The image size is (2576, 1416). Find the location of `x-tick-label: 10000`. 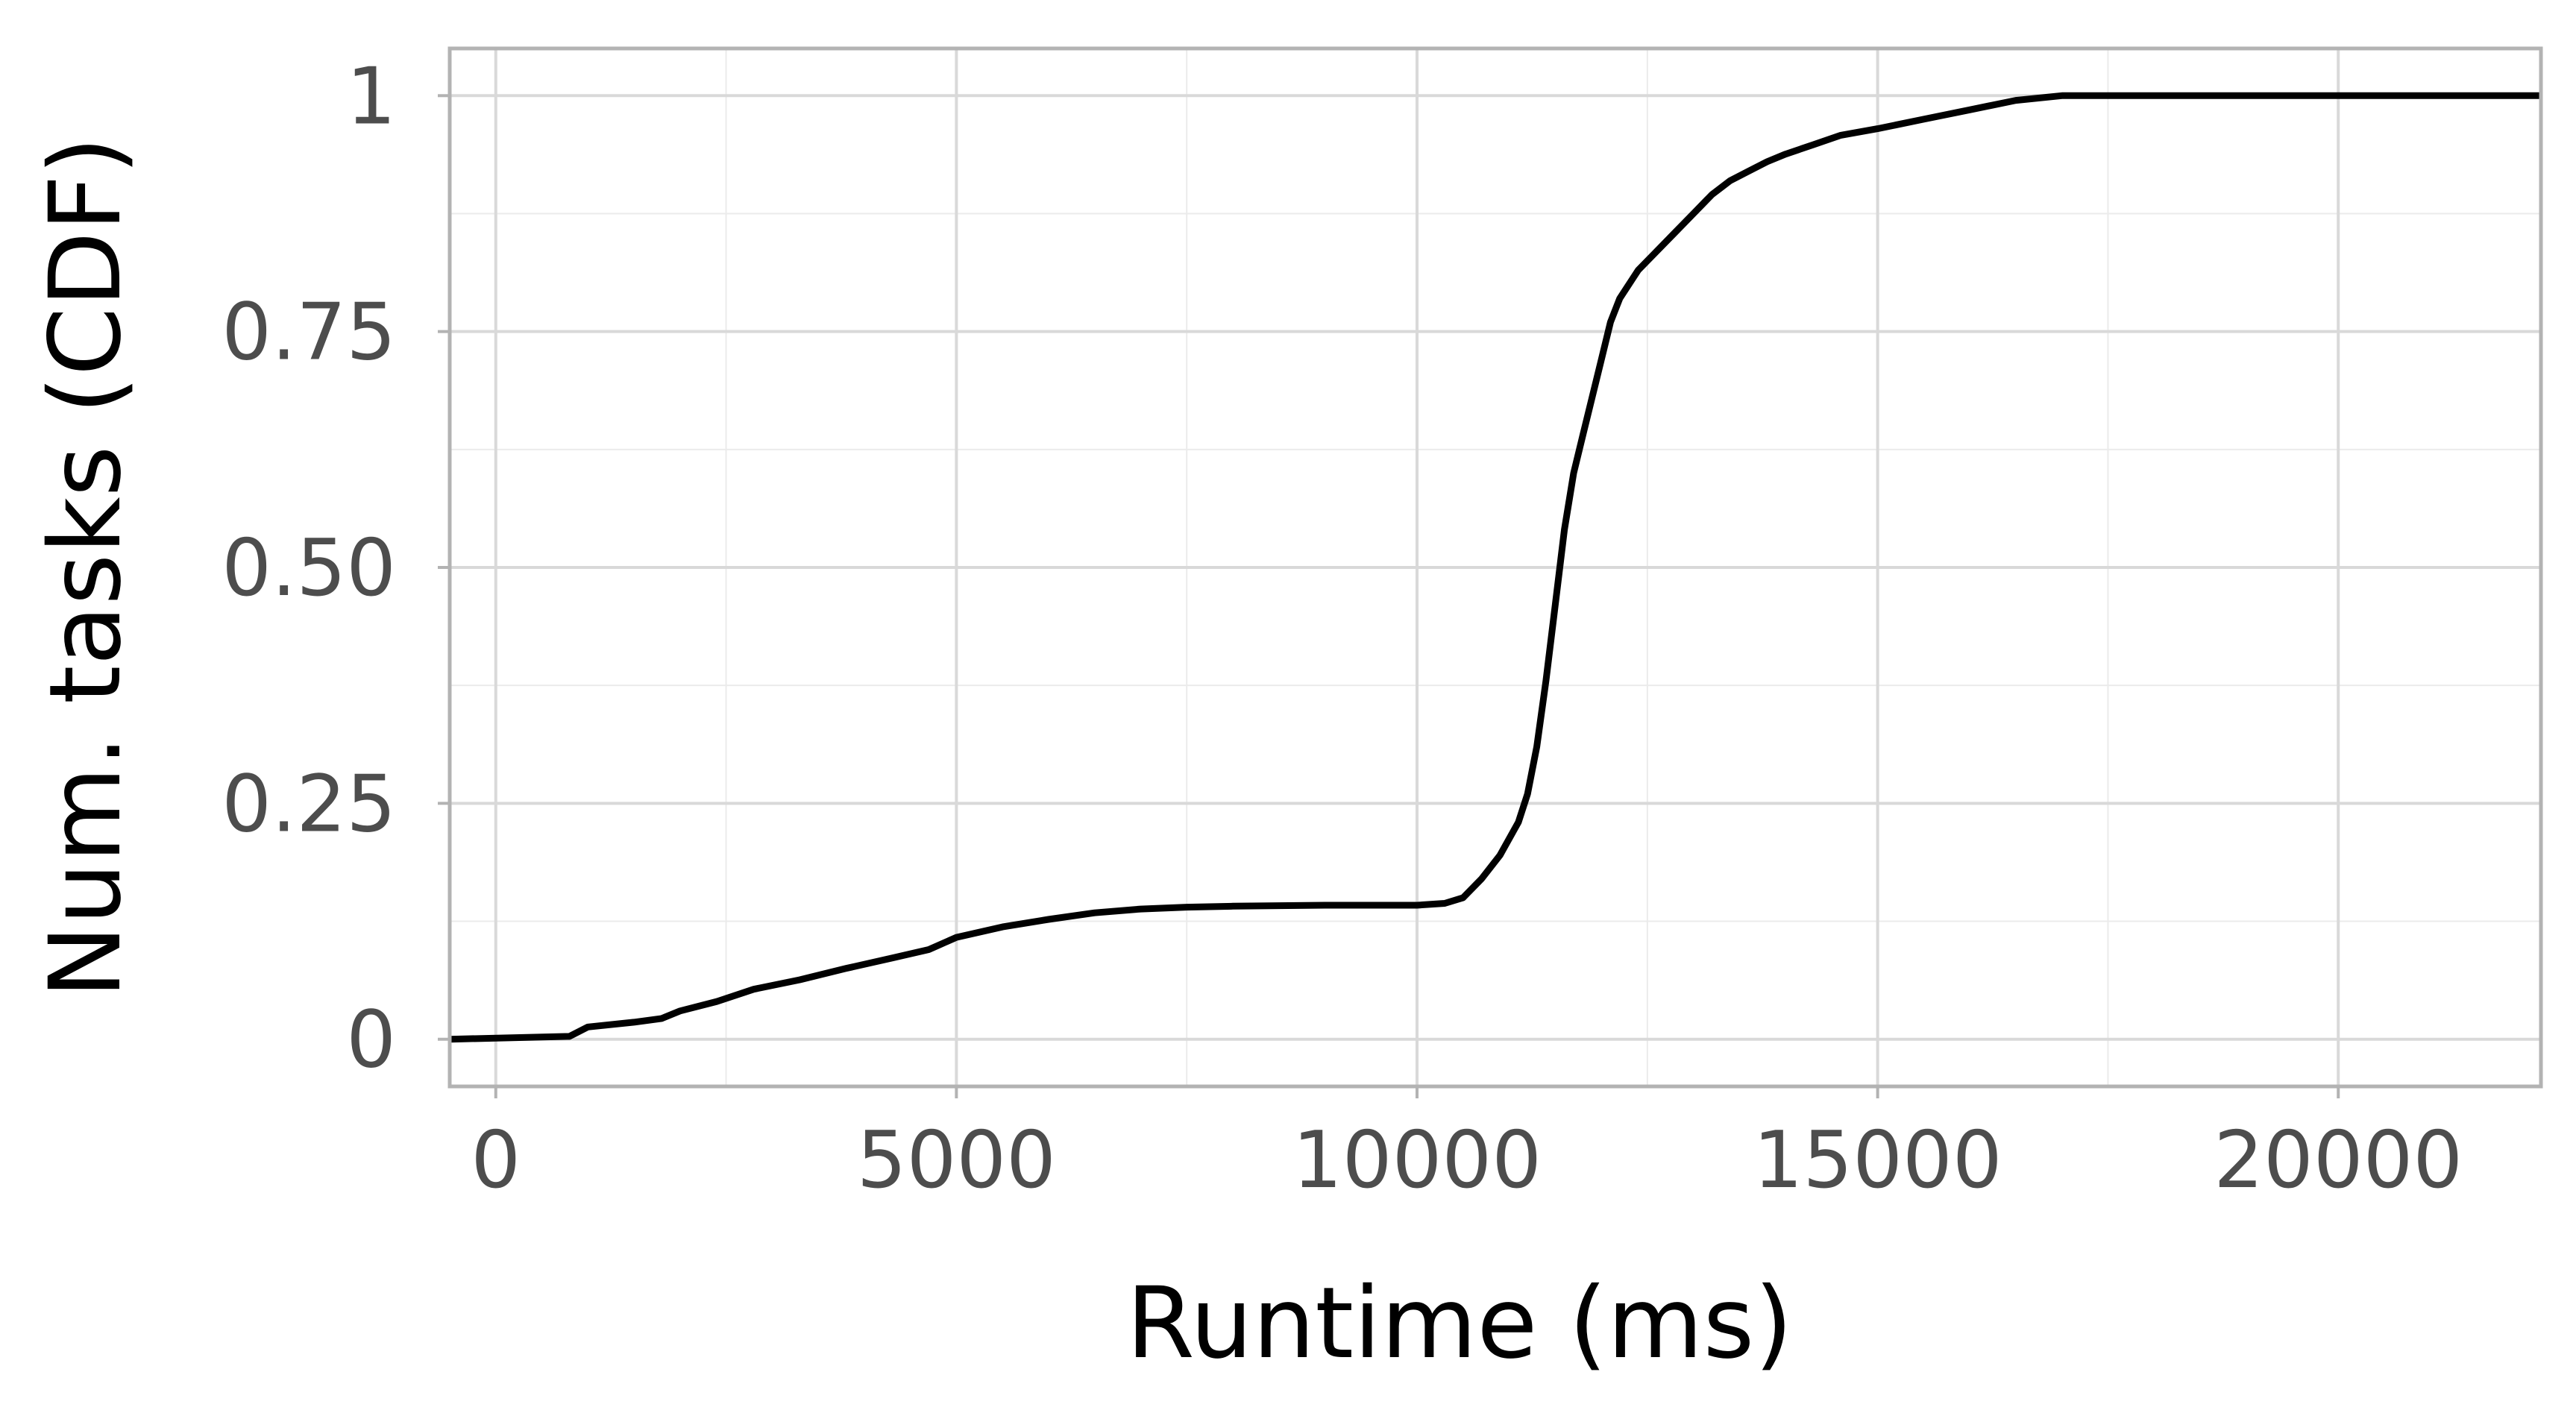

x-tick-label: 10000 is located at coordinates (1417, 1160).